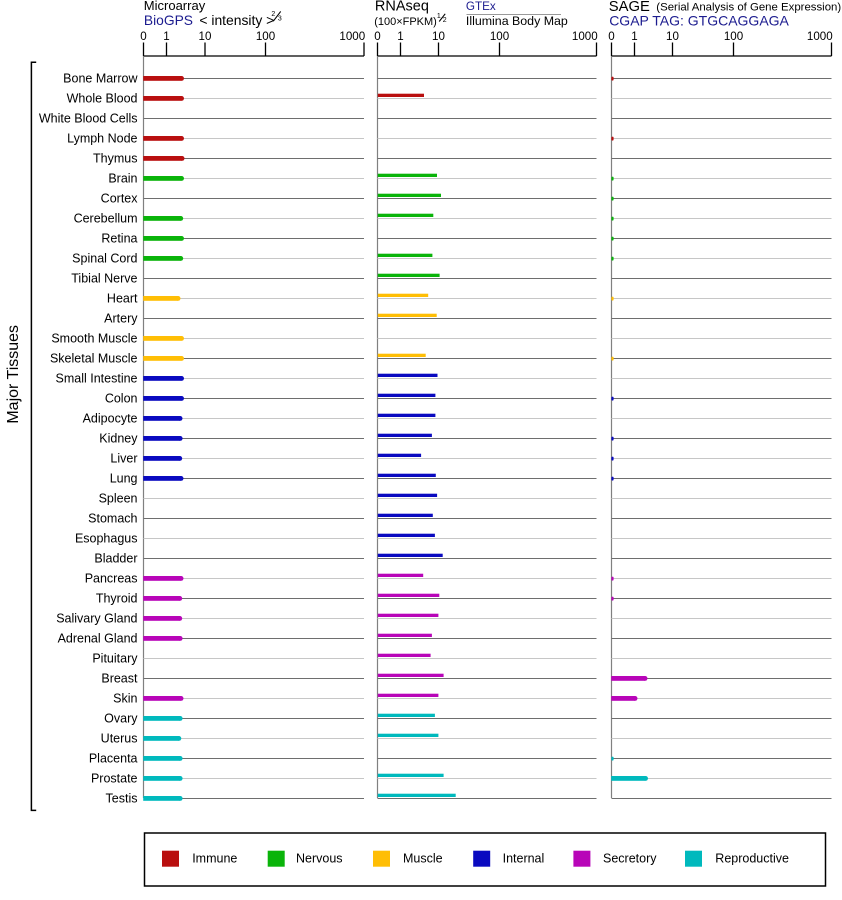 The width and height of the screenshot is (842, 900). I want to click on svg-text: Small Intestine, so click(97, 378).